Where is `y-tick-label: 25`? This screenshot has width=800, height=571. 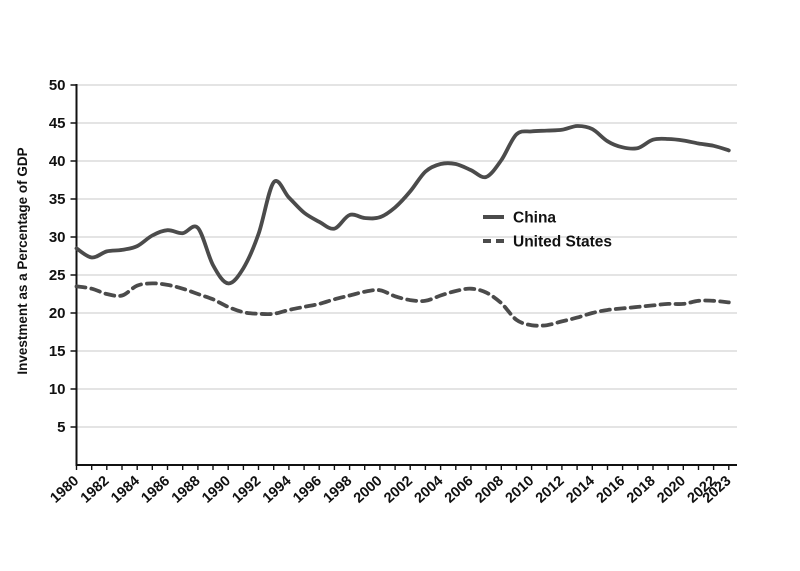
y-tick-label: 25 is located at coordinates (57, 275).